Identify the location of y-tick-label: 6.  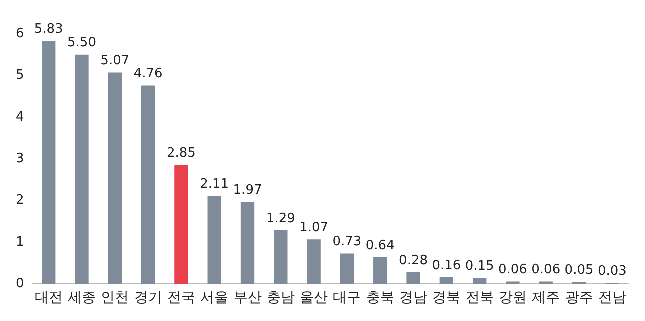
(20, 34).